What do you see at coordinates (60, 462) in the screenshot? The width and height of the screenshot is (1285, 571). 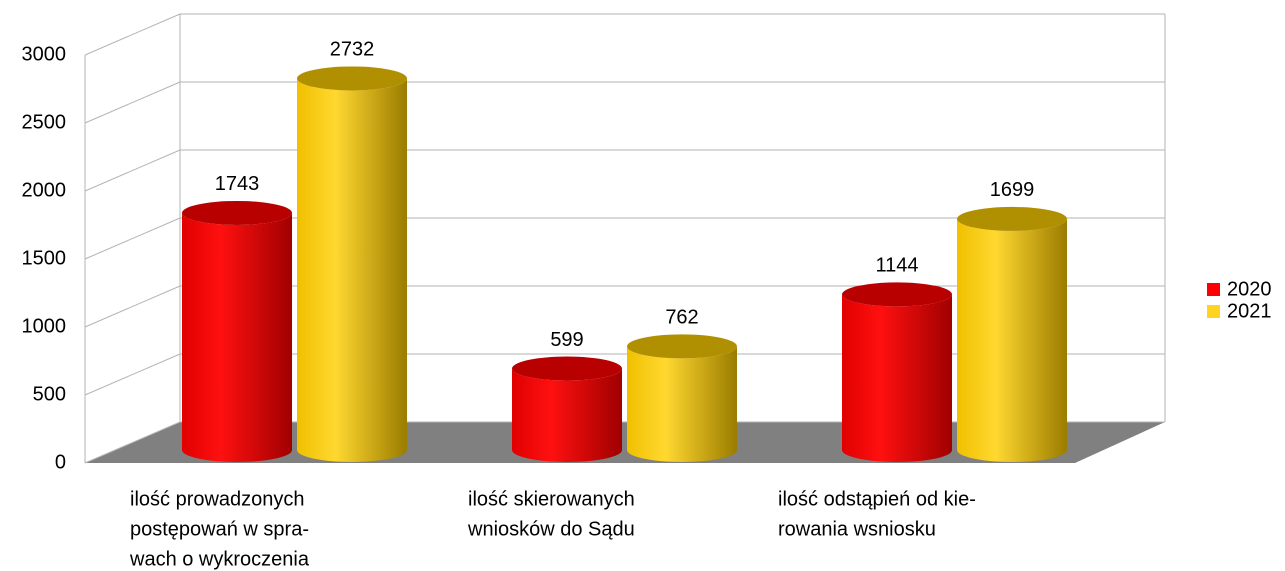 I see `y-tick-label: 0` at bounding box center [60, 462].